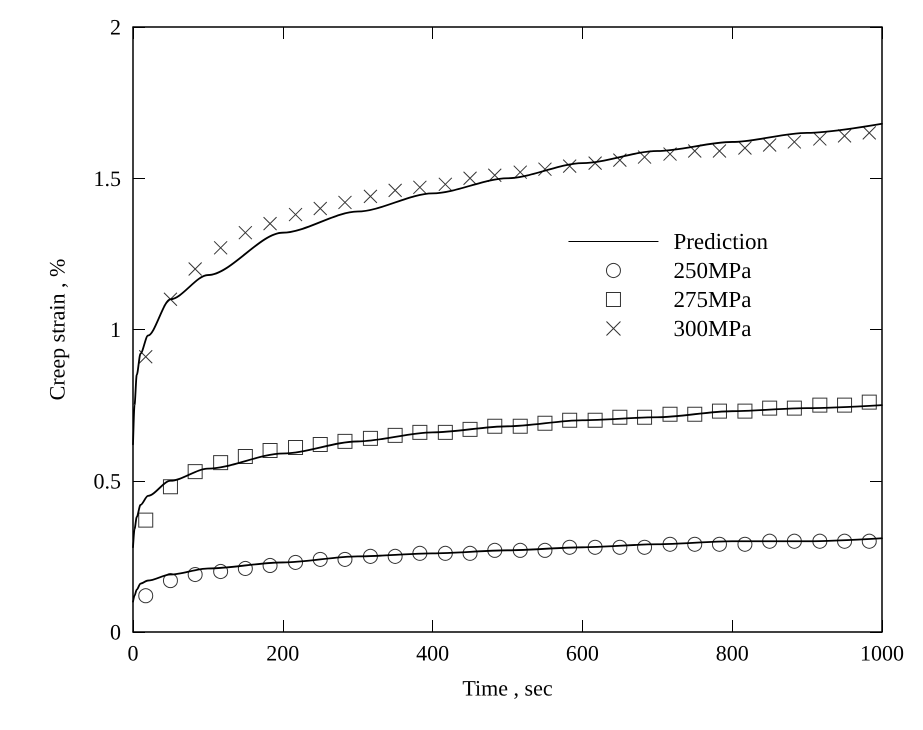 The height and width of the screenshot is (730, 923). What do you see at coordinates (712, 328) in the screenshot?
I see `legend-label: 300MPa` at bounding box center [712, 328].